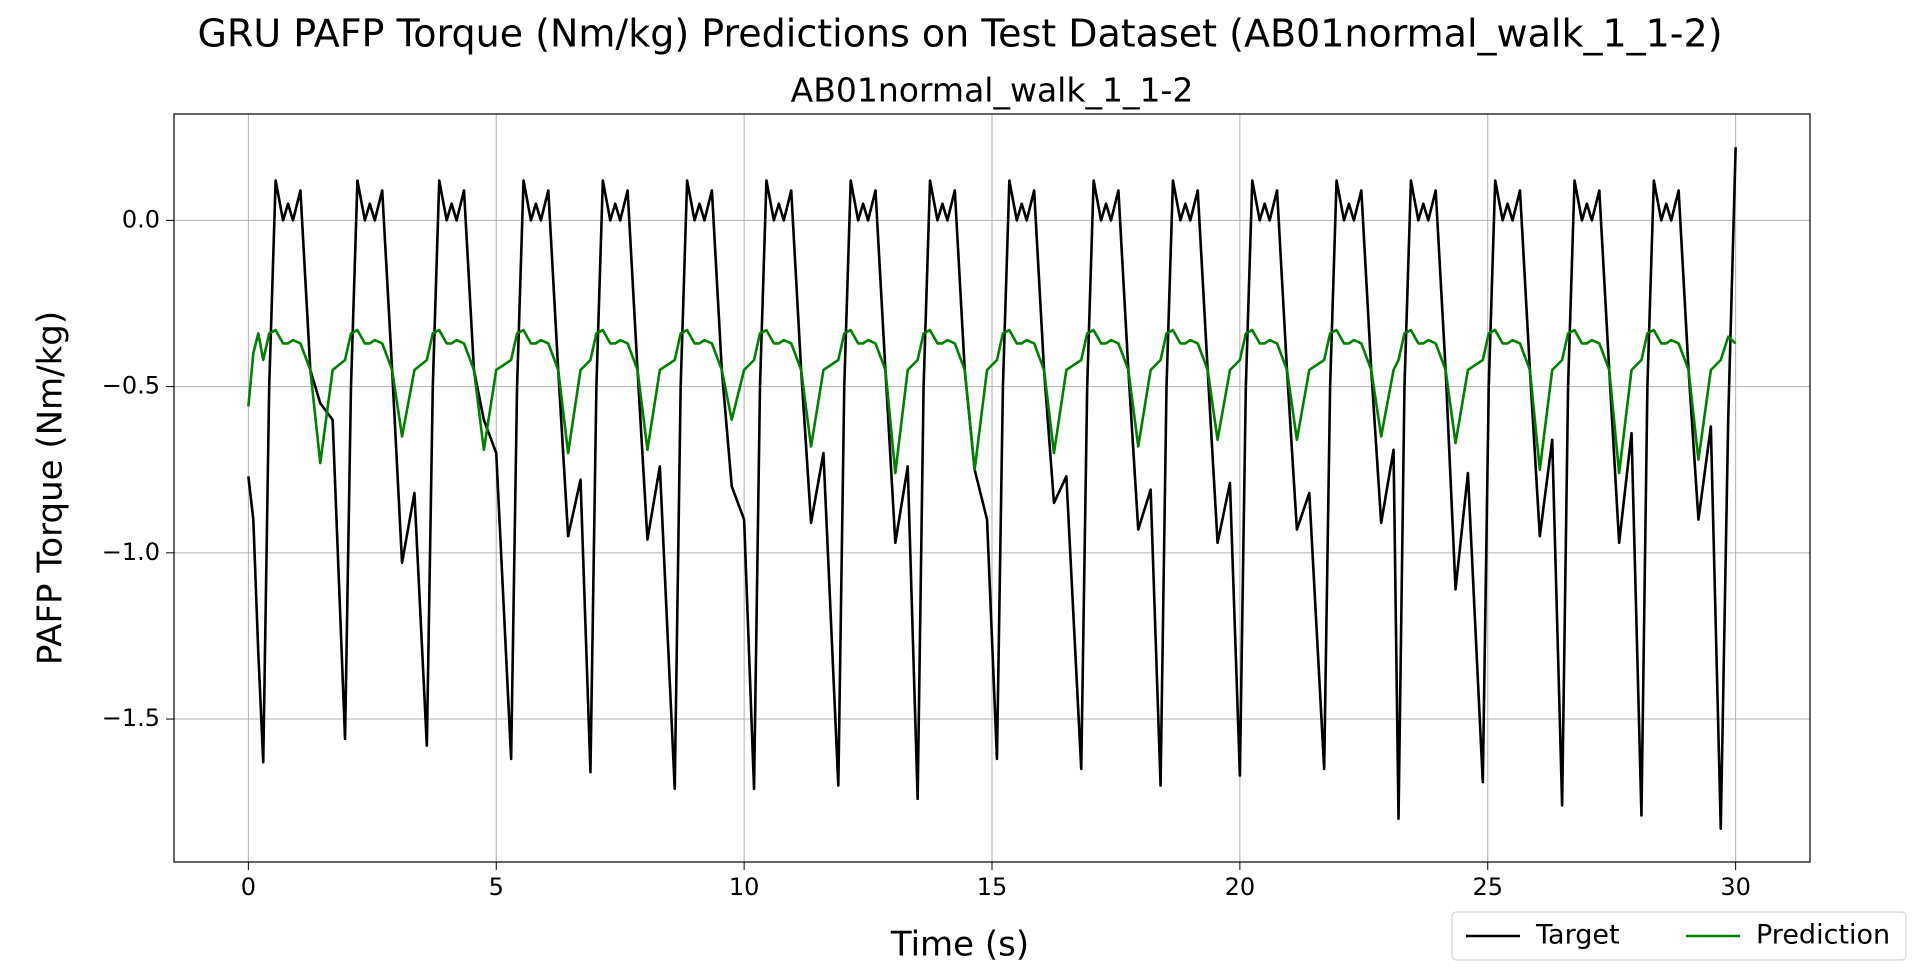 Image resolution: width=1920 pixels, height=975 pixels. What do you see at coordinates (1823, 935) in the screenshot?
I see `legend-label: Prediction` at bounding box center [1823, 935].